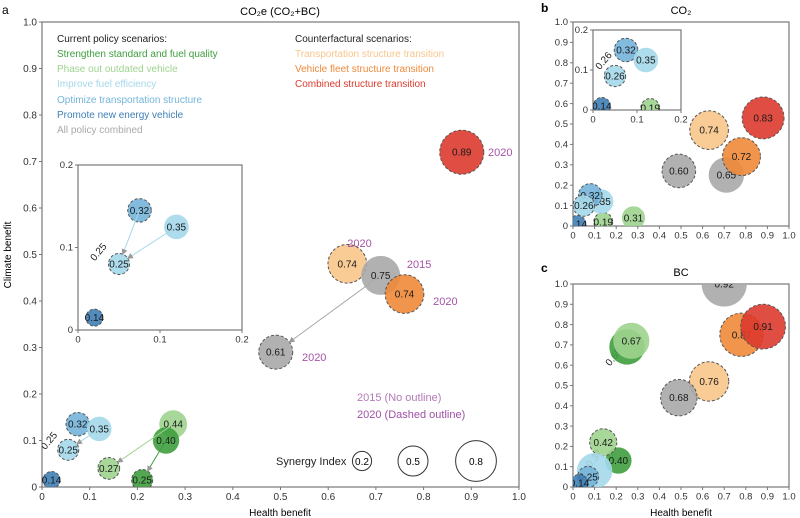 Image resolution: width=800 pixels, height=518 pixels. Describe the element at coordinates (561, 43) in the screenshot. I see `panel-b-y-tick-label: 0.9` at that location.